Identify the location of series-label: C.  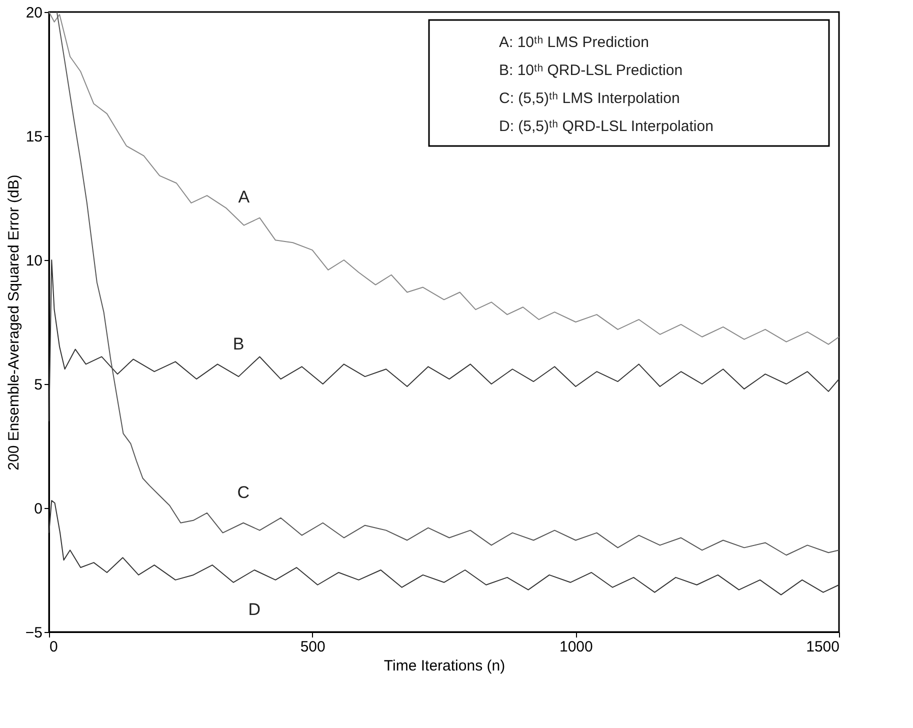
(243, 492).